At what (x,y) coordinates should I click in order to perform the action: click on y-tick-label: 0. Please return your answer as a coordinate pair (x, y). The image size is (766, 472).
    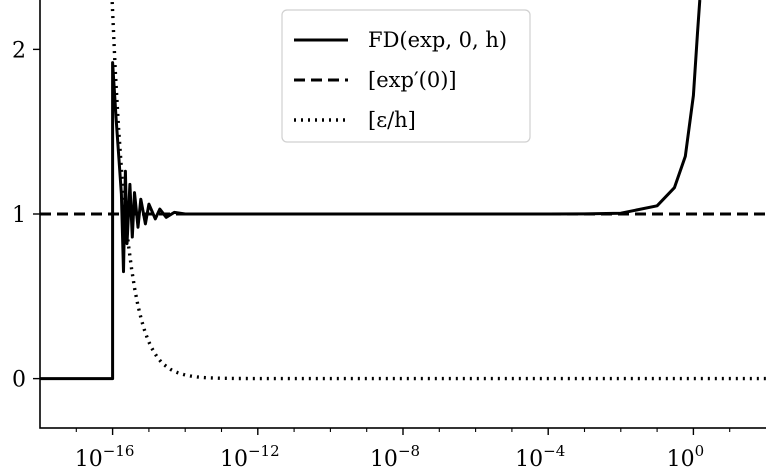
    Looking at the image, I should click on (19, 380).